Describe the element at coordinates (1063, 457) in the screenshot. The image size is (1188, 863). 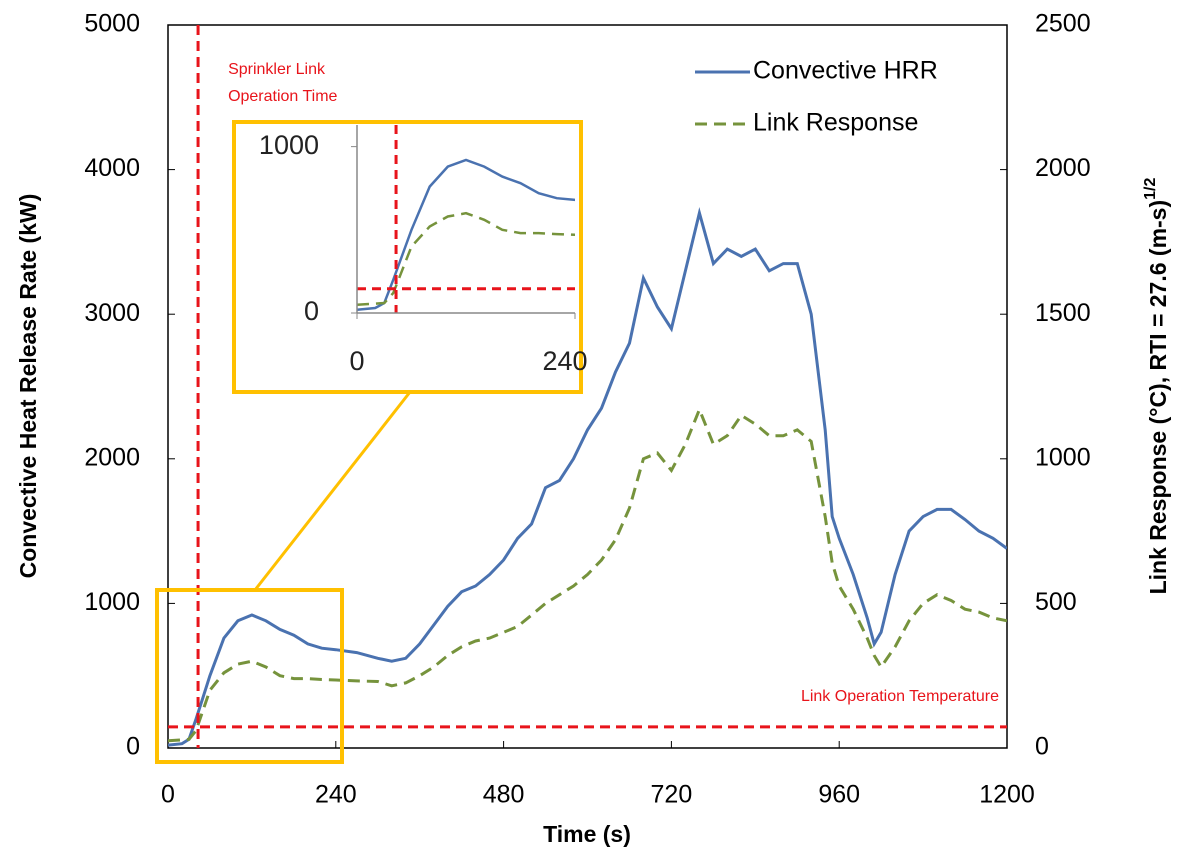
I see `y2-tick-label: 1000` at that location.